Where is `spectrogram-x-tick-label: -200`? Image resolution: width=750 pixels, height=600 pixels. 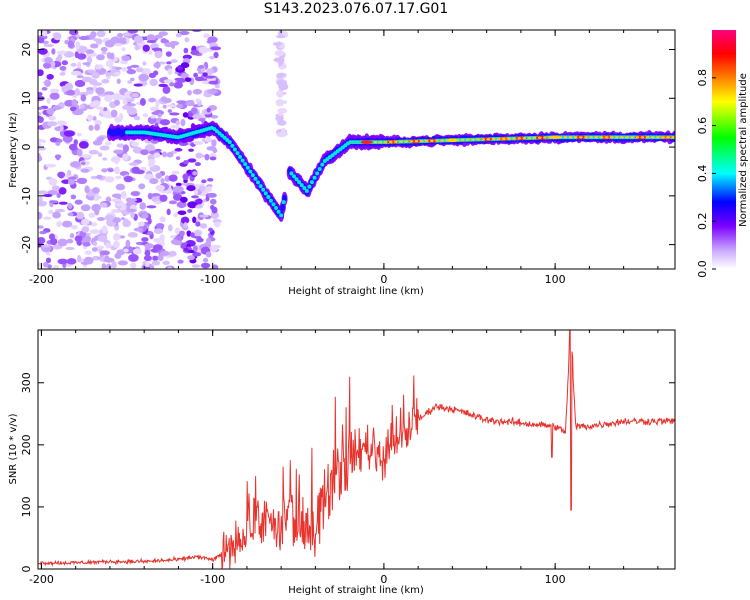 spectrogram-x-tick-label: -200 is located at coordinates (41, 279).